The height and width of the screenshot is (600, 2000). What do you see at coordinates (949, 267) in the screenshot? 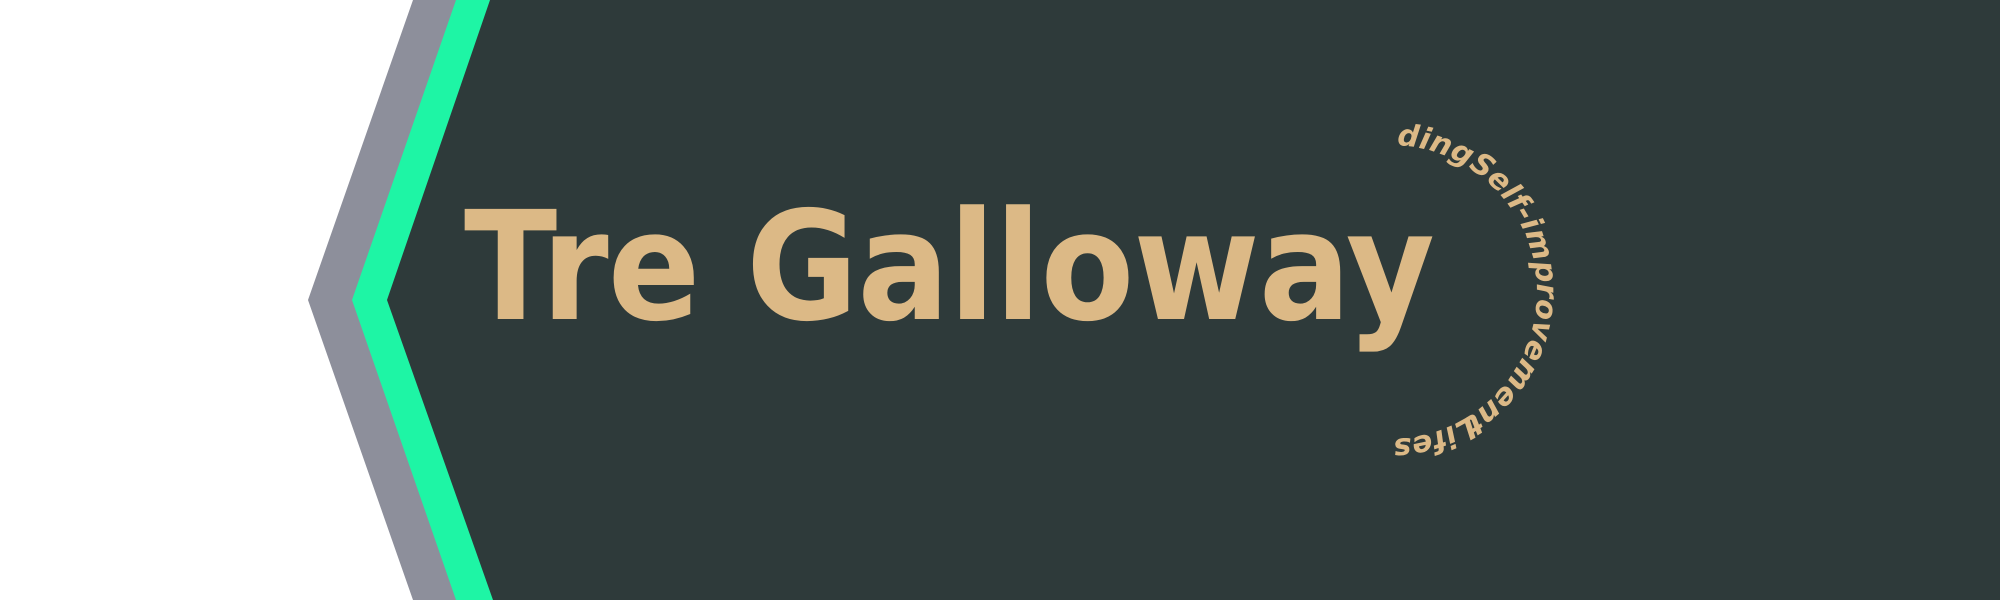
I see `page-title: Tre Galloway` at bounding box center [949, 267].